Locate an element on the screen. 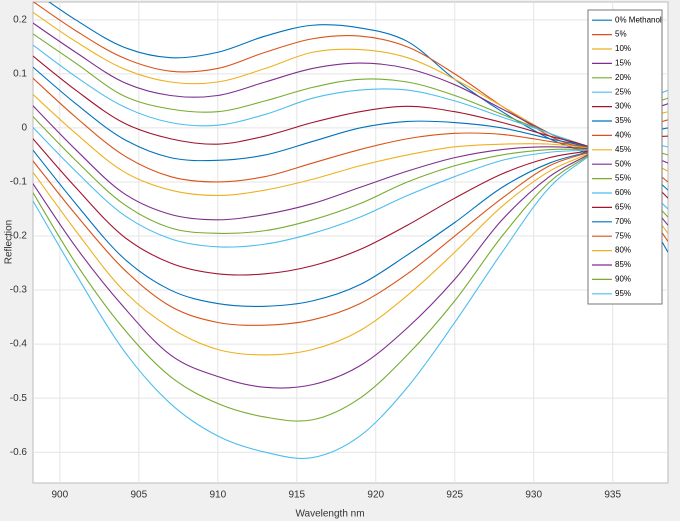 The image size is (680, 521). y-tick-label: -0.4 is located at coordinates (19, 344).